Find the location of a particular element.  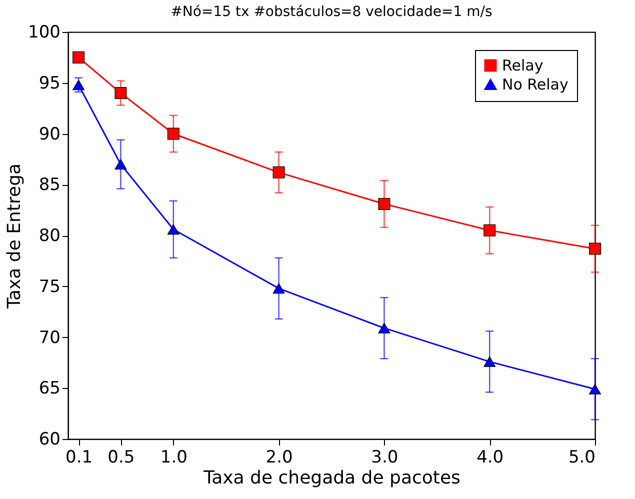

x-tick-label: 5.0 is located at coordinates (582, 458).